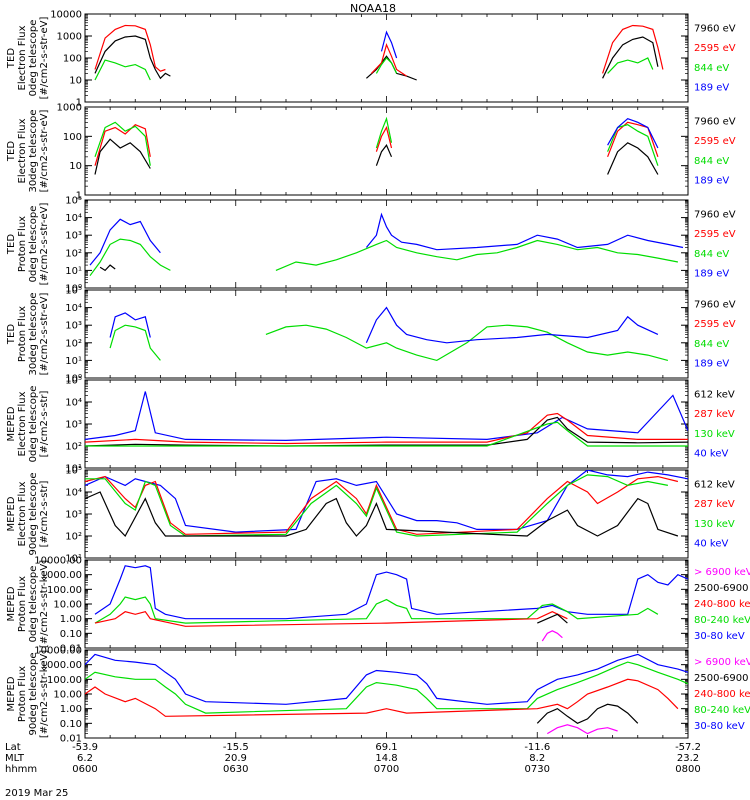  Describe the element at coordinates (33, 333) in the screenshot. I see `y-axis-label-line: 30deg telescope` at that location.